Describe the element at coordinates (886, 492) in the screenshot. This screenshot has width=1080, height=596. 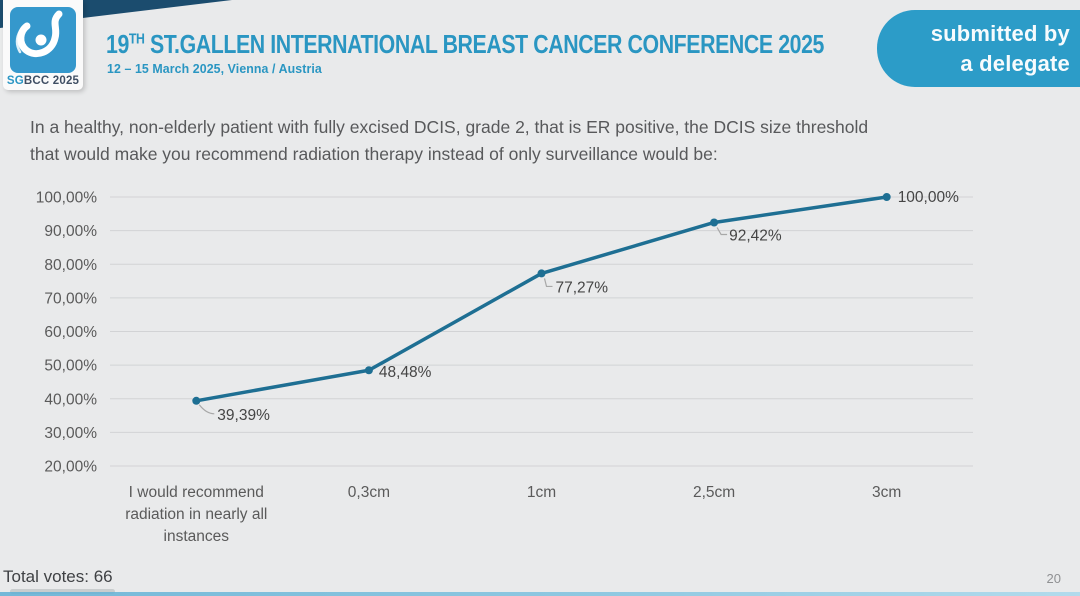
I see `svg-text: 3cm` at that location.